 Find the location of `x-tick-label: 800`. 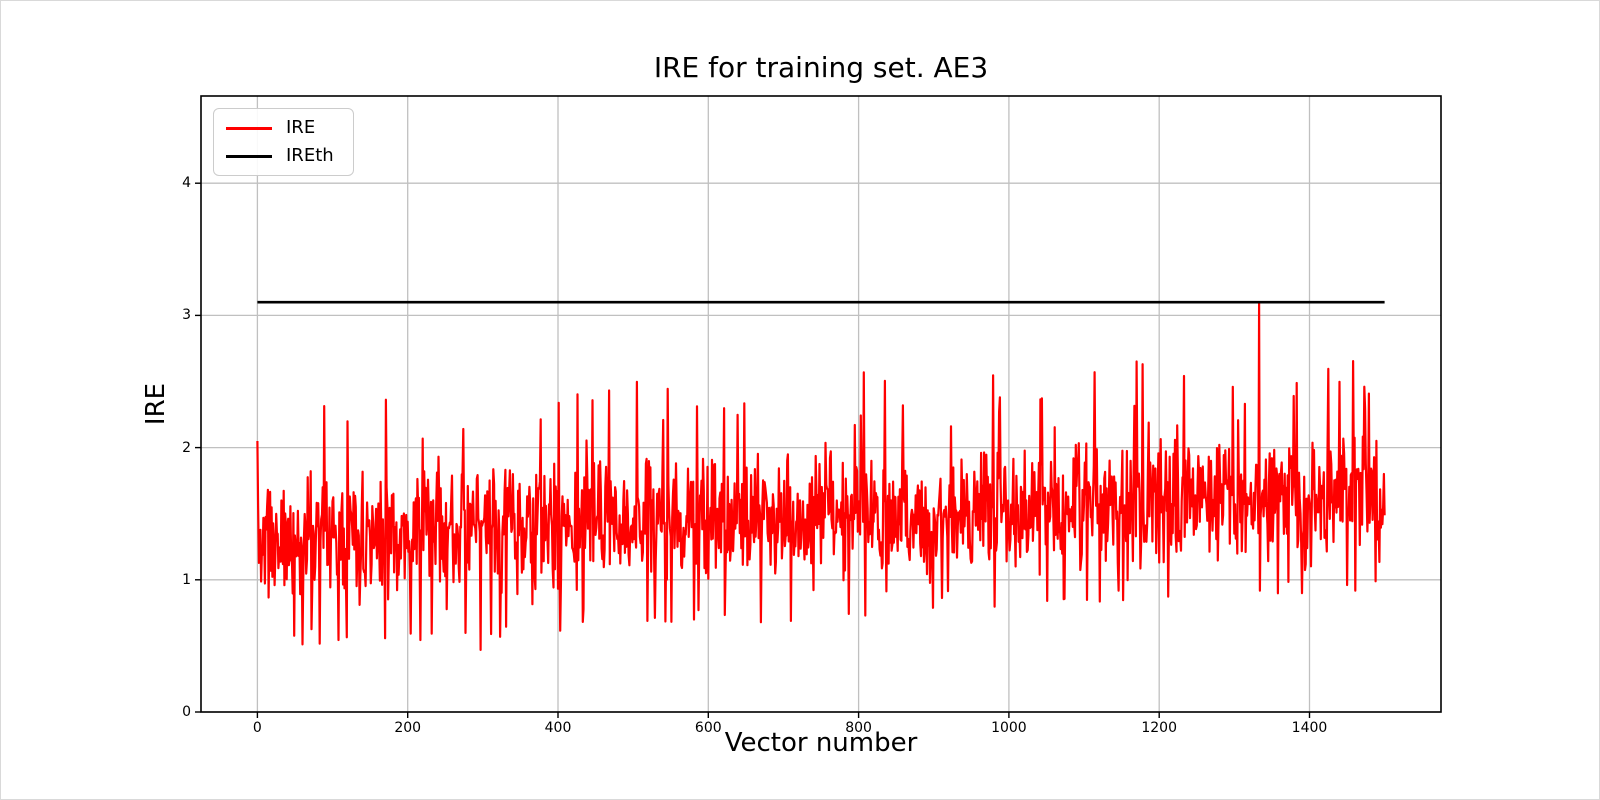

x-tick-label: 800 is located at coordinates (858, 728).